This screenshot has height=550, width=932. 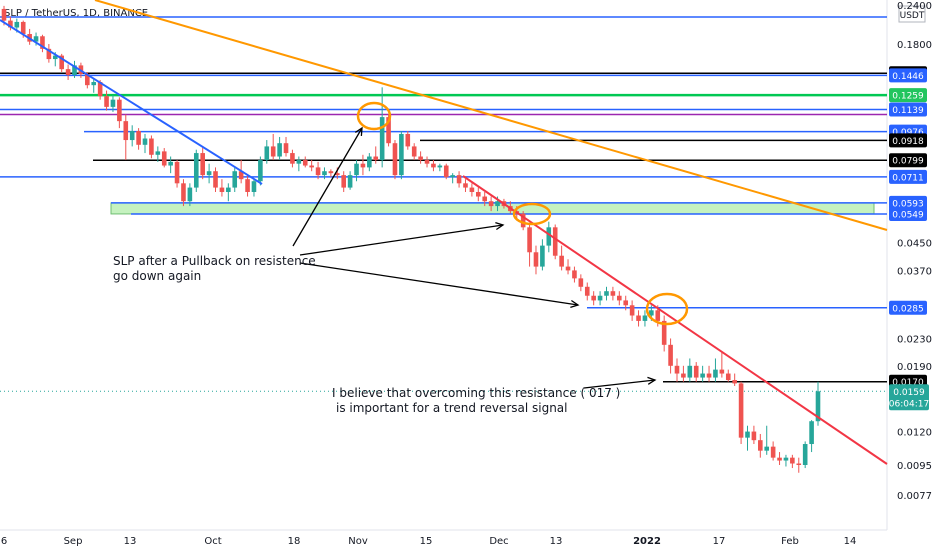 What do you see at coordinates (914, 339) in the screenshot?
I see `price-tick-label: 0.0230` at bounding box center [914, 339].